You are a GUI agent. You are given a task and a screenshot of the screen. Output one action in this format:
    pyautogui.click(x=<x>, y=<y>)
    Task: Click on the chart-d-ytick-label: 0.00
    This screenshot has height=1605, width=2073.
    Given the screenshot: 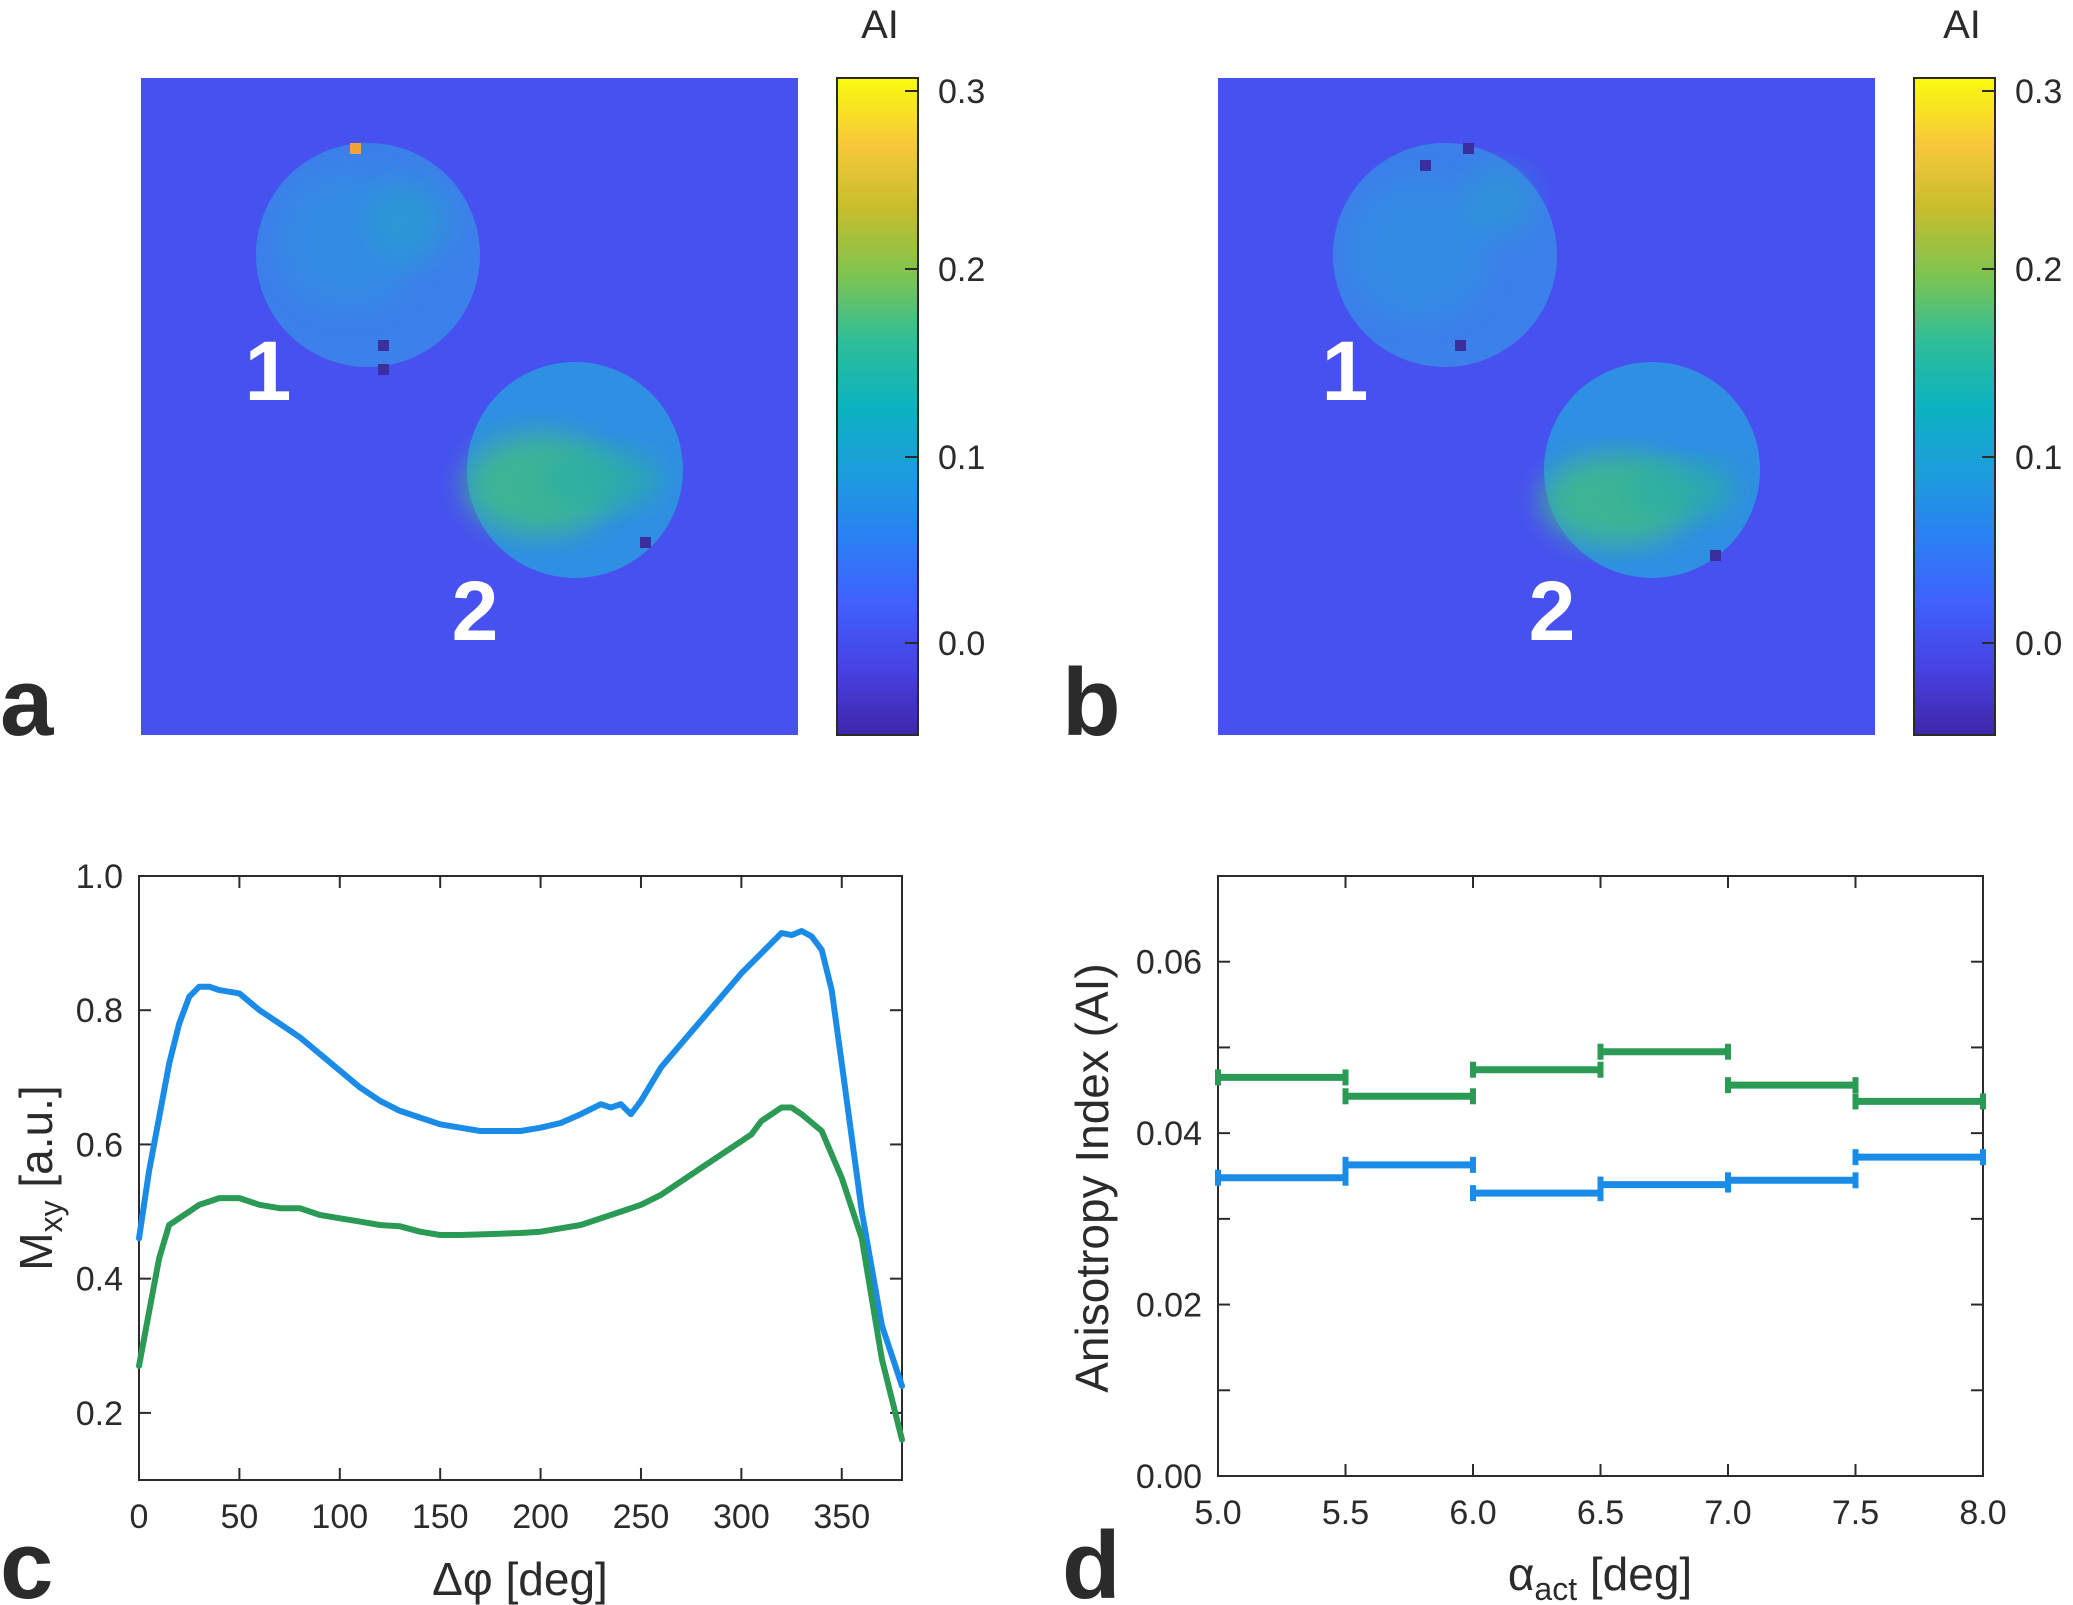 What is the action you would take?
    pyautogui.click(x=1169, y=1477)
    